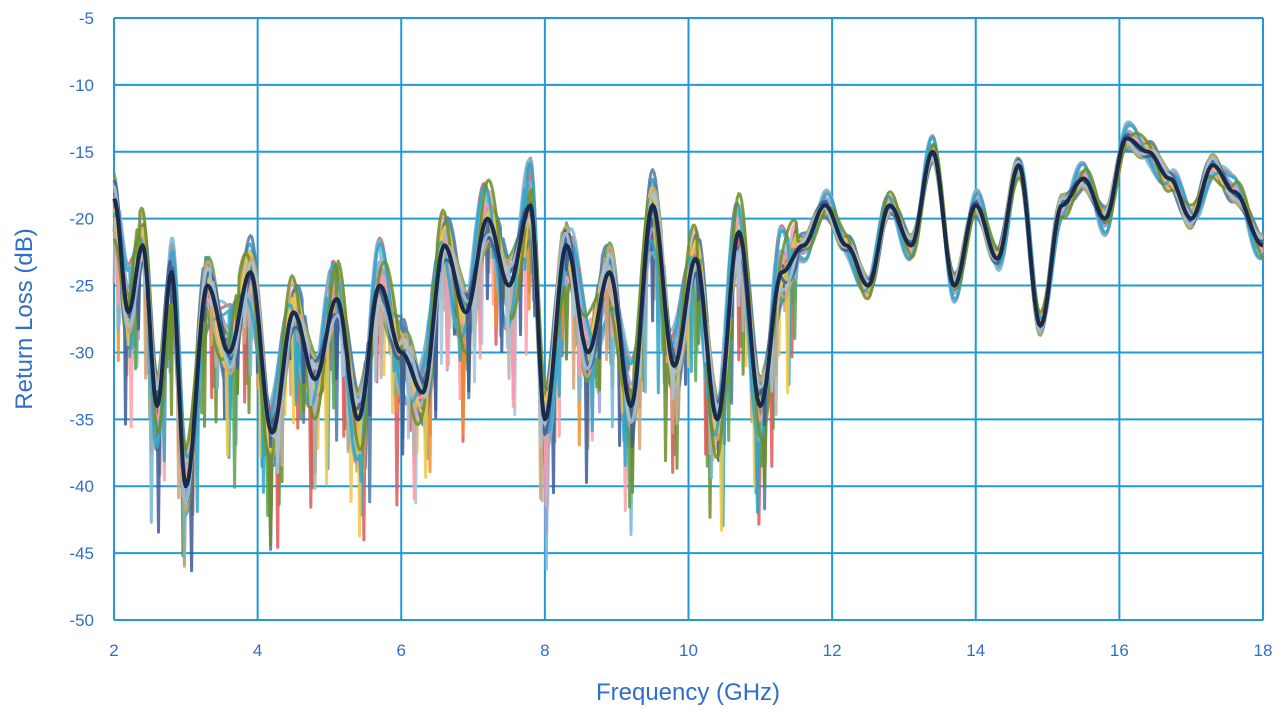  What do you see at coordinates (81, 553) in the screenshot?
I see `y-tick-label: -45` at bounding box center [81, 553].